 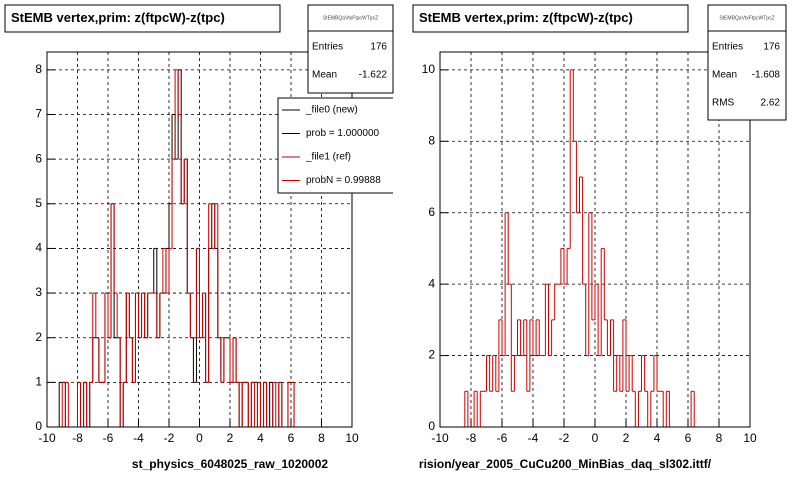 I want to click on stats-label: RMS, so click(x=723, y=103).